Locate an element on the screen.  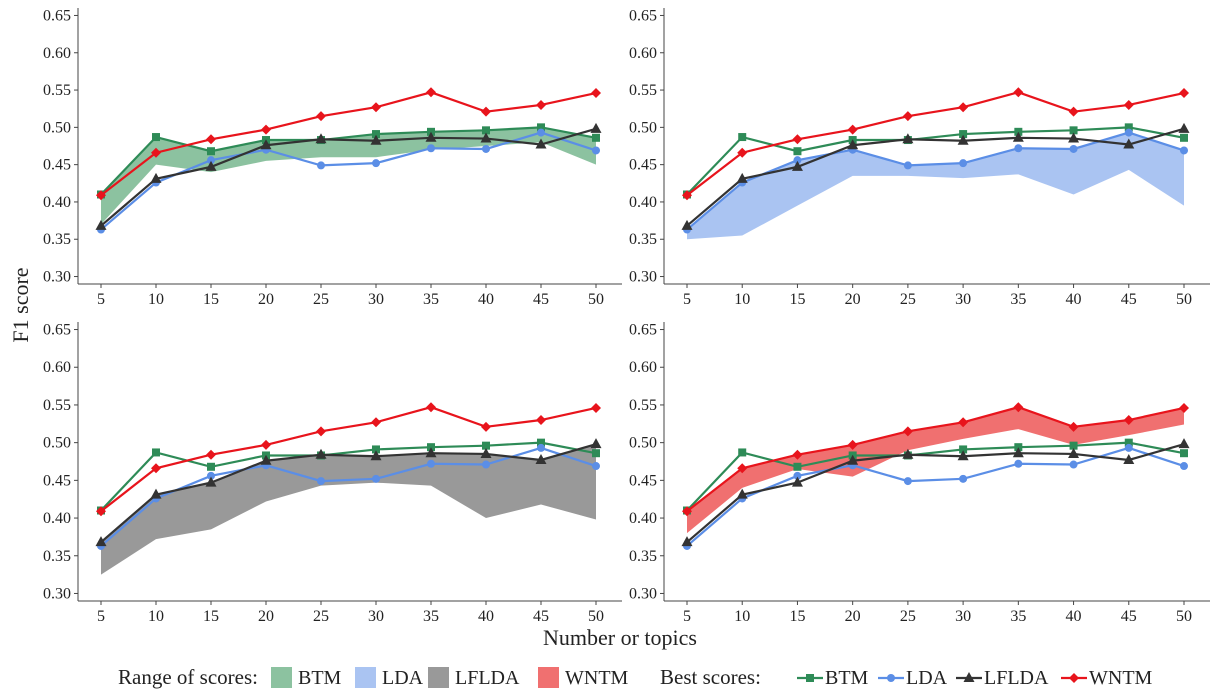
series-line-lflda is located at coordinates (348, 177).